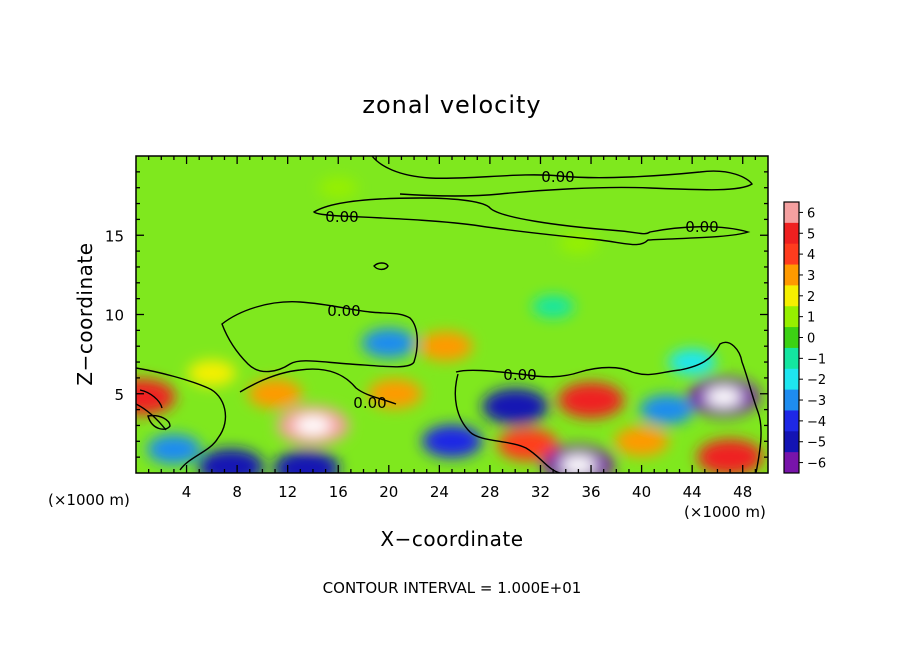 The height and width of the screenshot is (654, 904). I want to click on y-axis-label: Z−coordinate, so click(85, 313).